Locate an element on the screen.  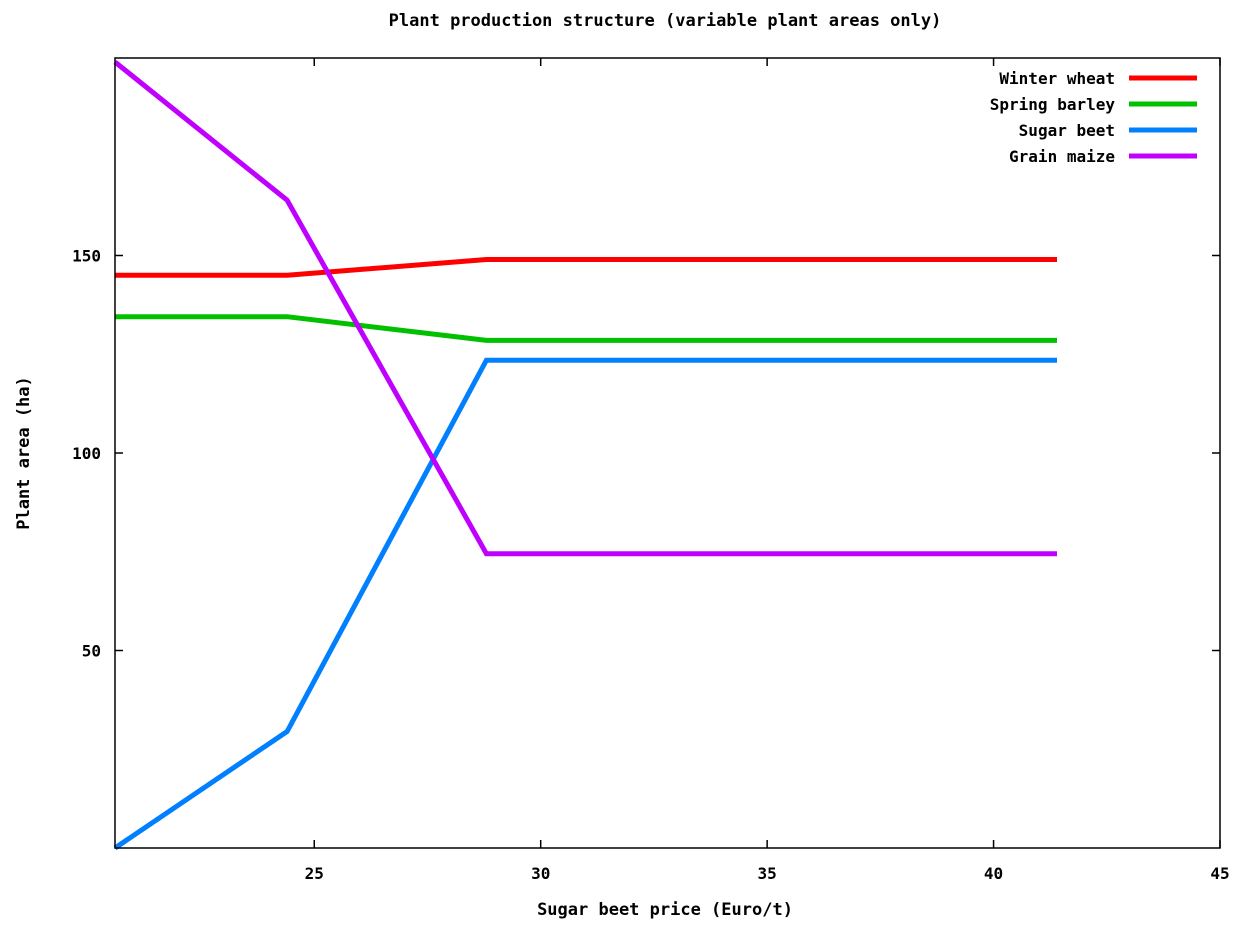
x-axis-label: Sugar beet price (Euro/t) is located at coordinates (665, 910).